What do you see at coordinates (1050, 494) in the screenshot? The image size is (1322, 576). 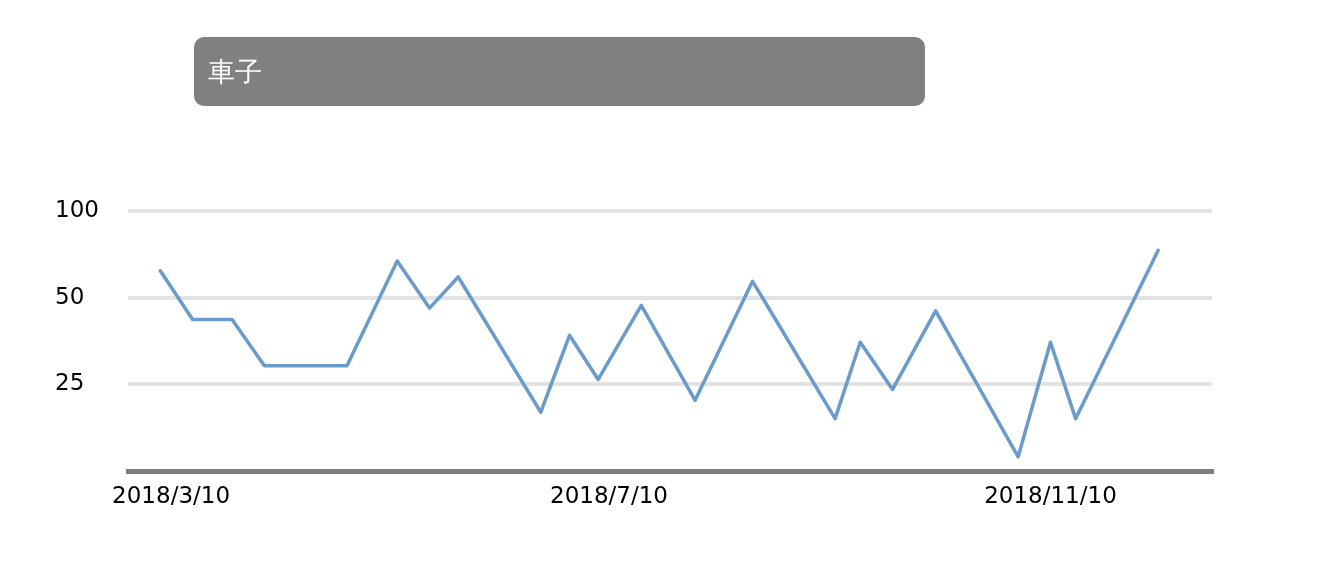 I see `x-tick-label: 2018/11/10` at bounding box center [1050, 494].